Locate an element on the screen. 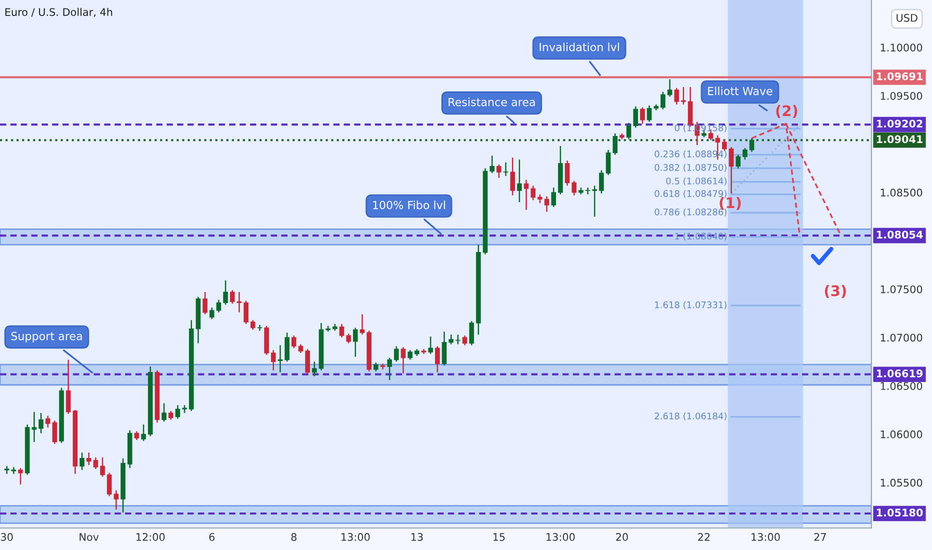 The image size is (932, 550). y-tick-label: 1.05500 is located at coordinates (901, 482).